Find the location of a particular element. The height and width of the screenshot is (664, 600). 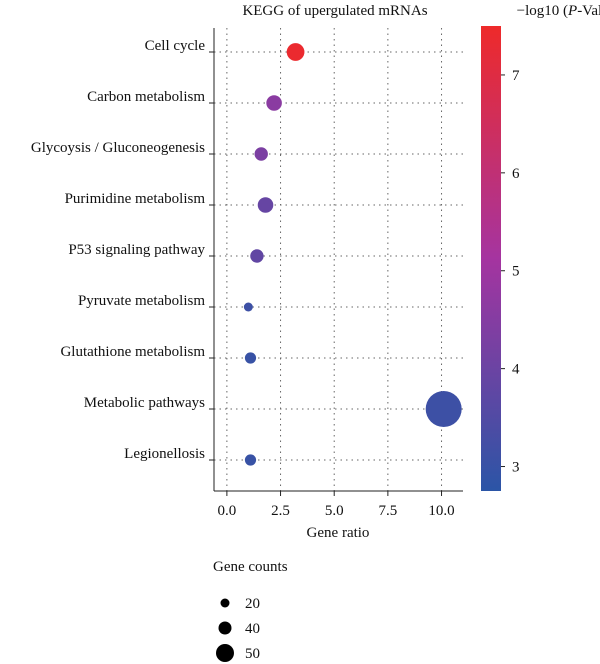

x-tick-label: 10.0 is located at coordinates (441, 511).